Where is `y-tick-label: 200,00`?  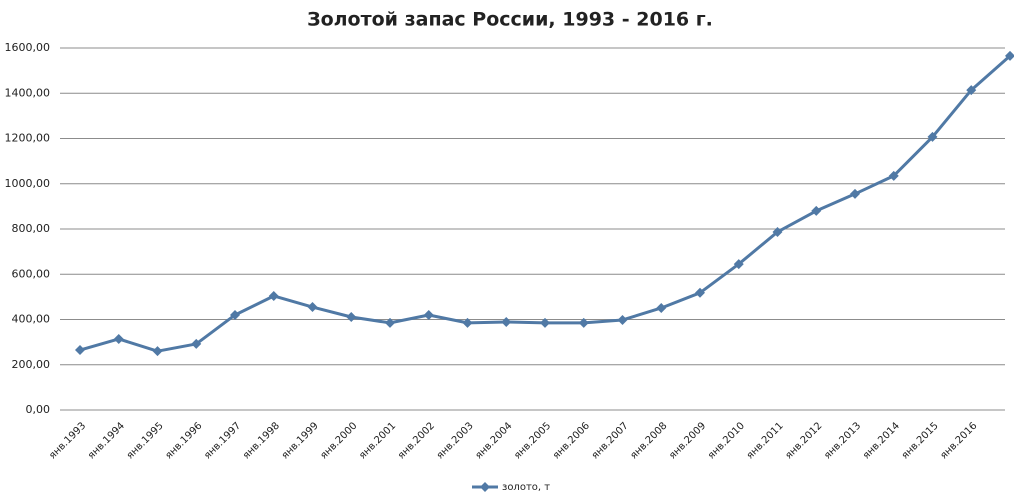
y-tick-label: 200,00 is located at coordinates (31, 364).